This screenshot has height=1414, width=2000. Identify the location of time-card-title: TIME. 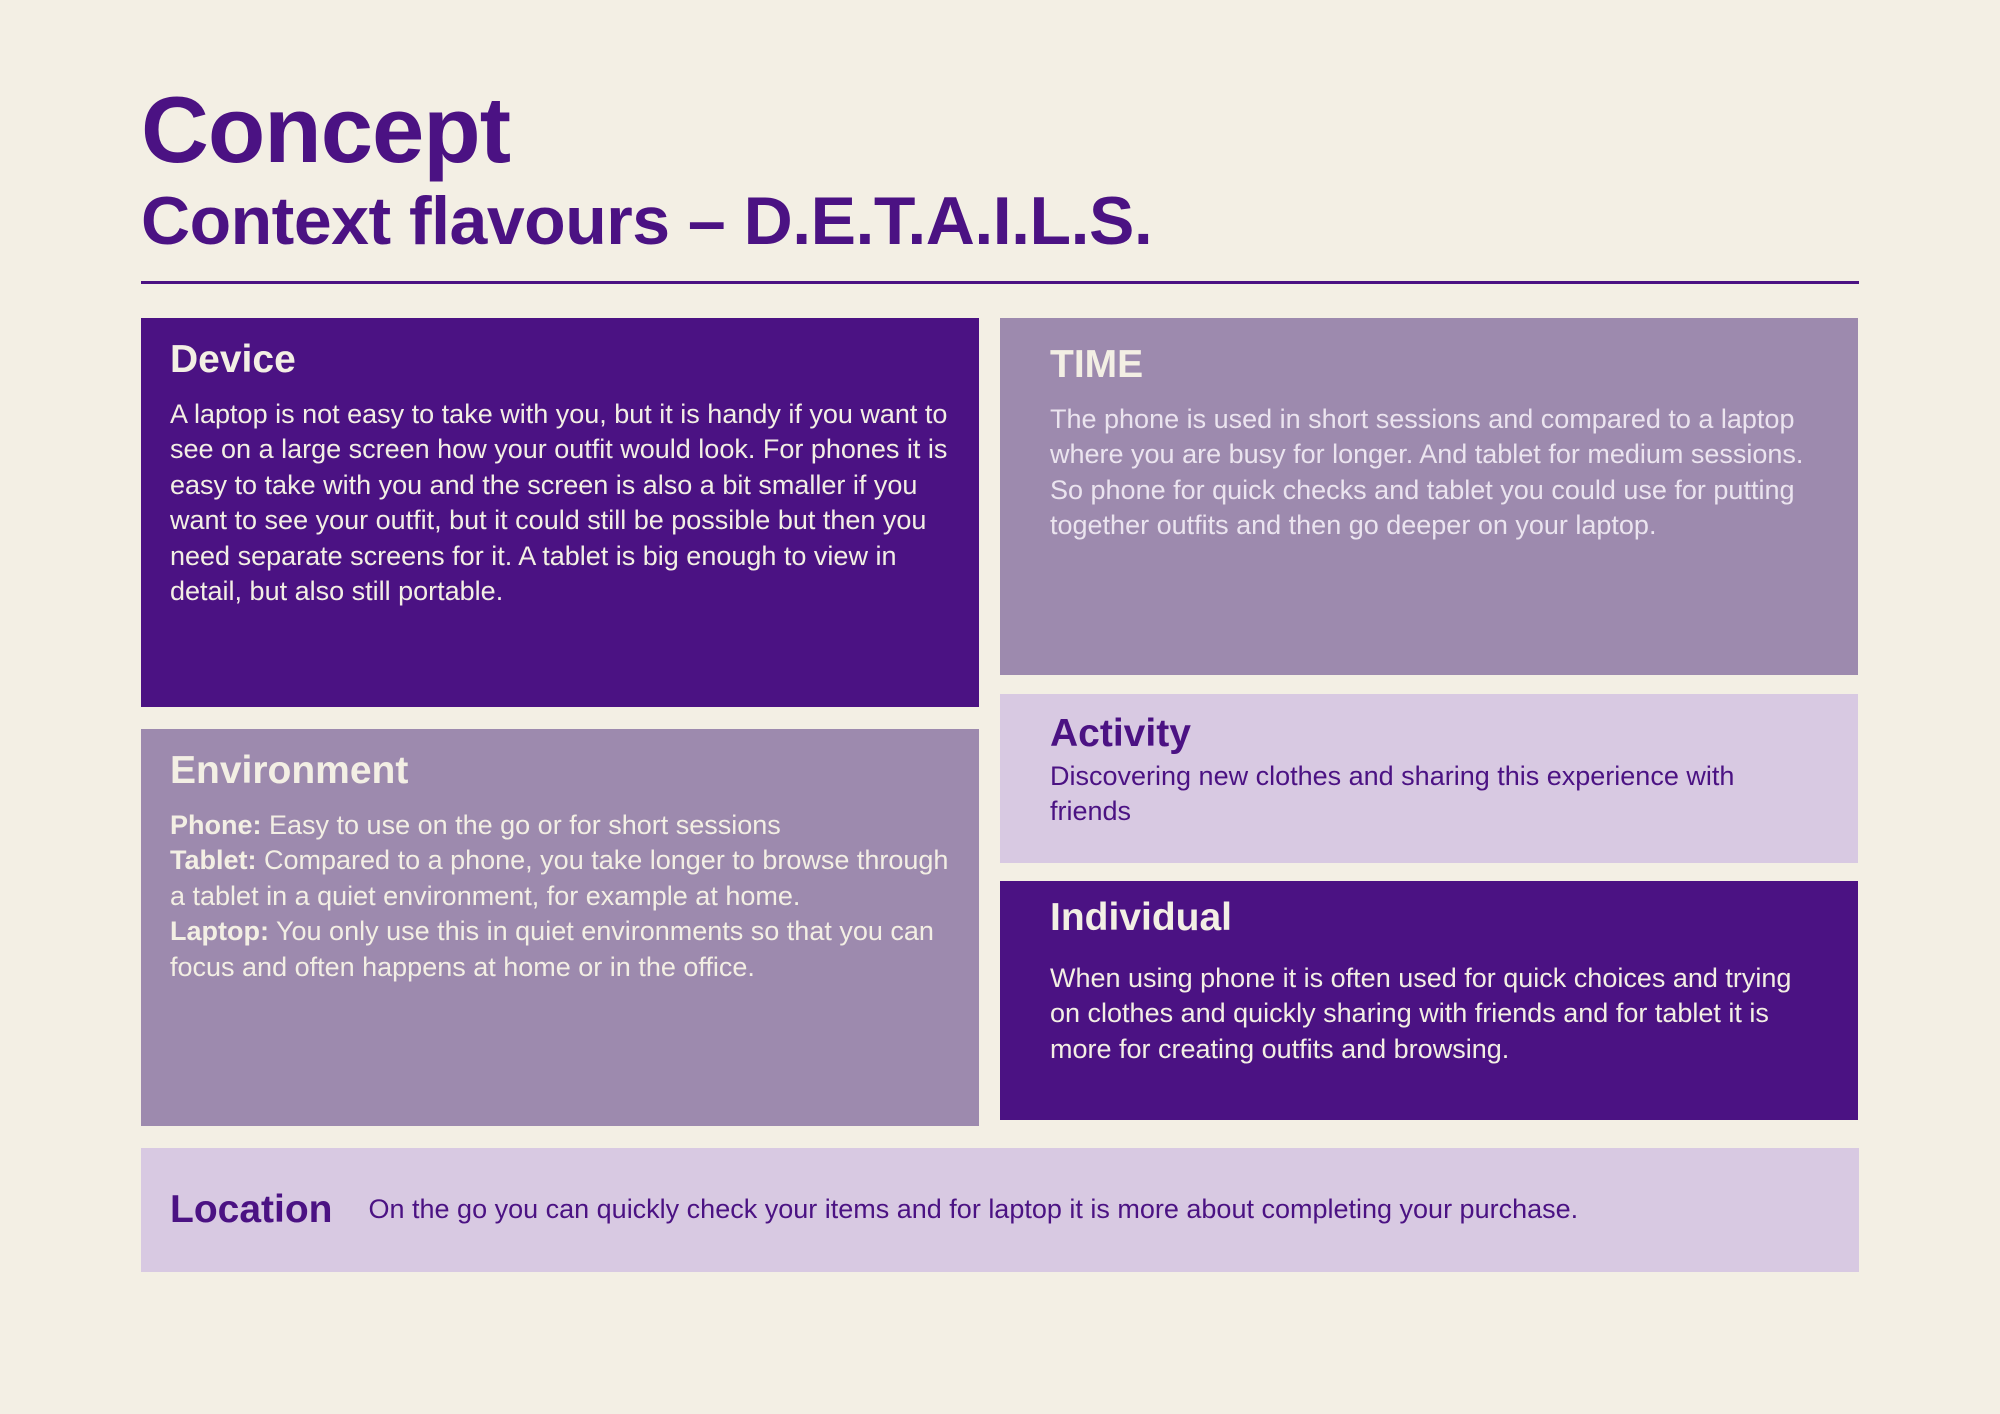
(1097, 364).